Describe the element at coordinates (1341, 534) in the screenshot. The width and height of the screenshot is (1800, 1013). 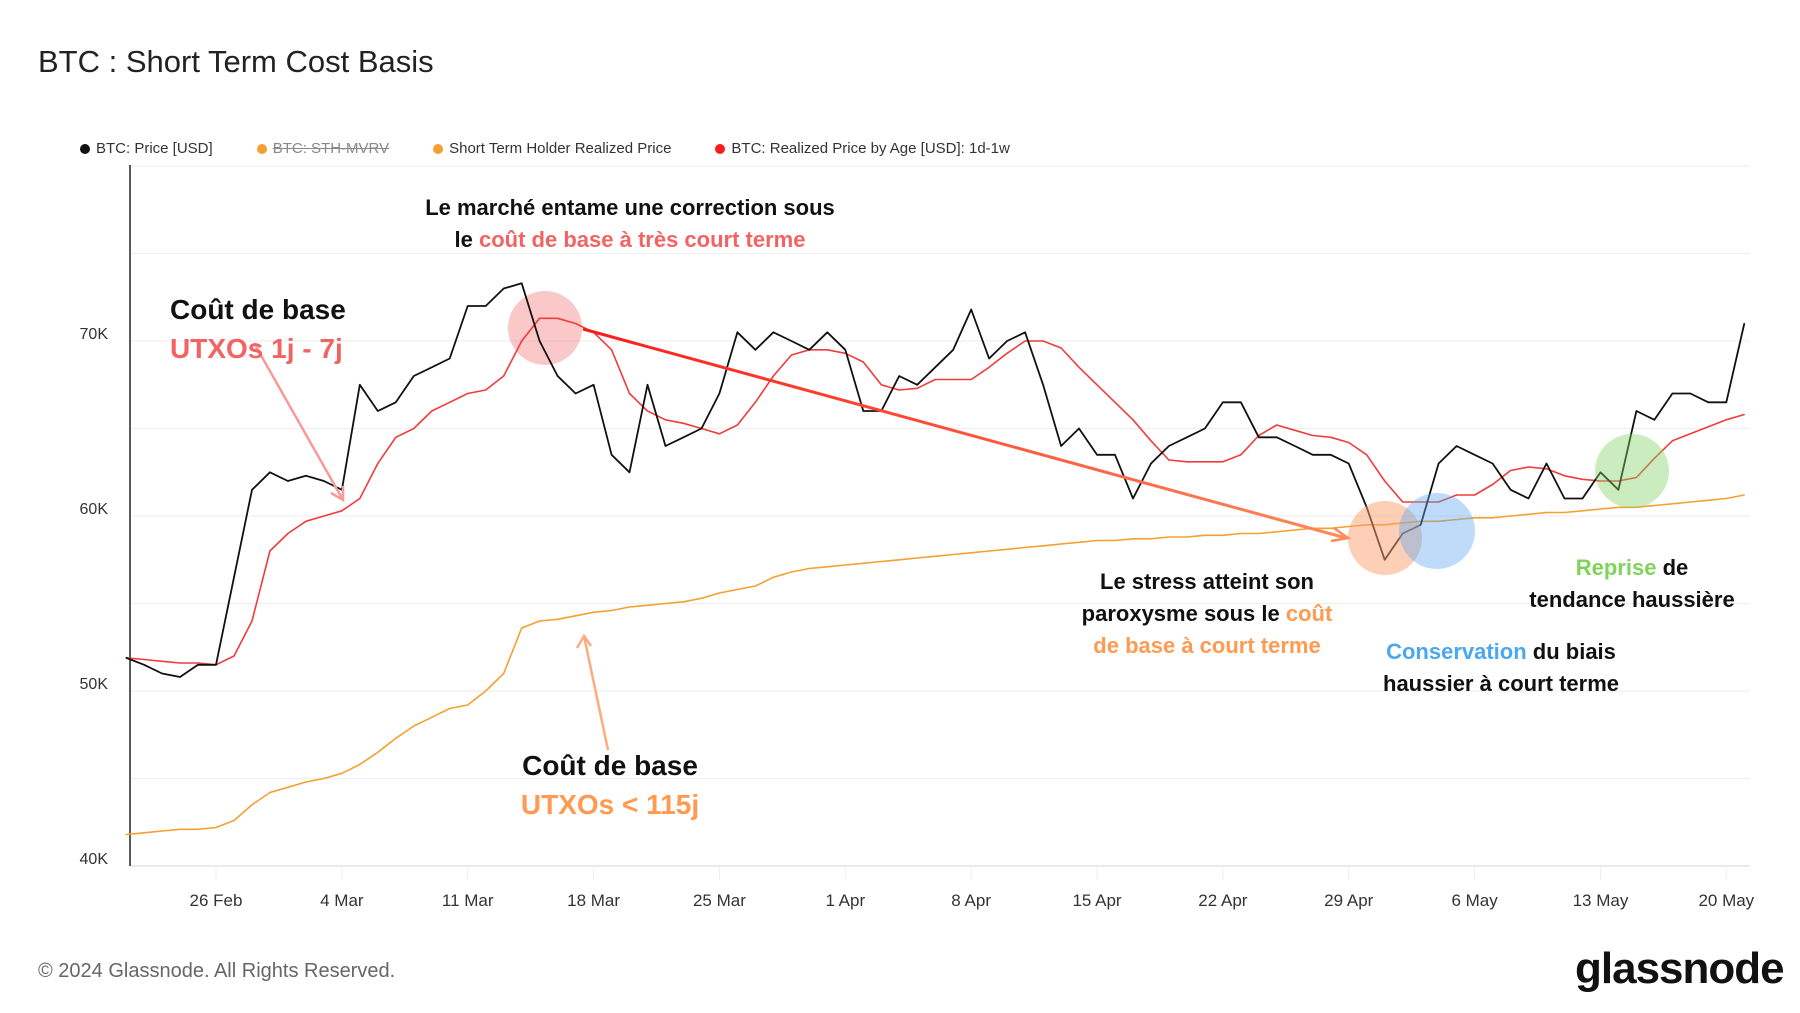
I see `trend-arrowhead` at that location.